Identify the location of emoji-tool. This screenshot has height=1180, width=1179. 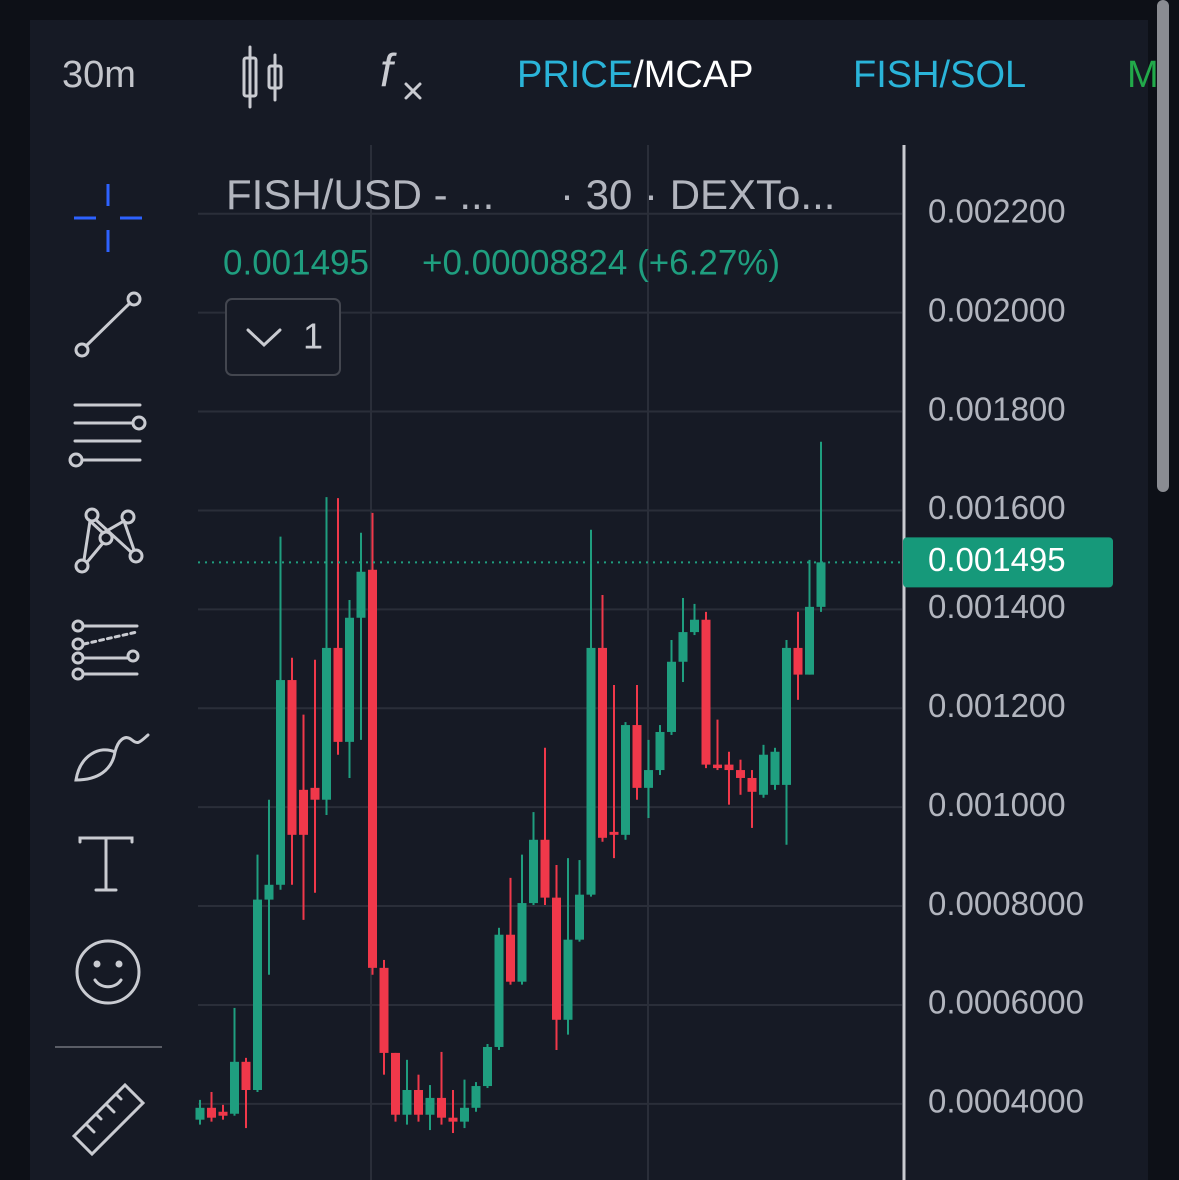
(108, 972).